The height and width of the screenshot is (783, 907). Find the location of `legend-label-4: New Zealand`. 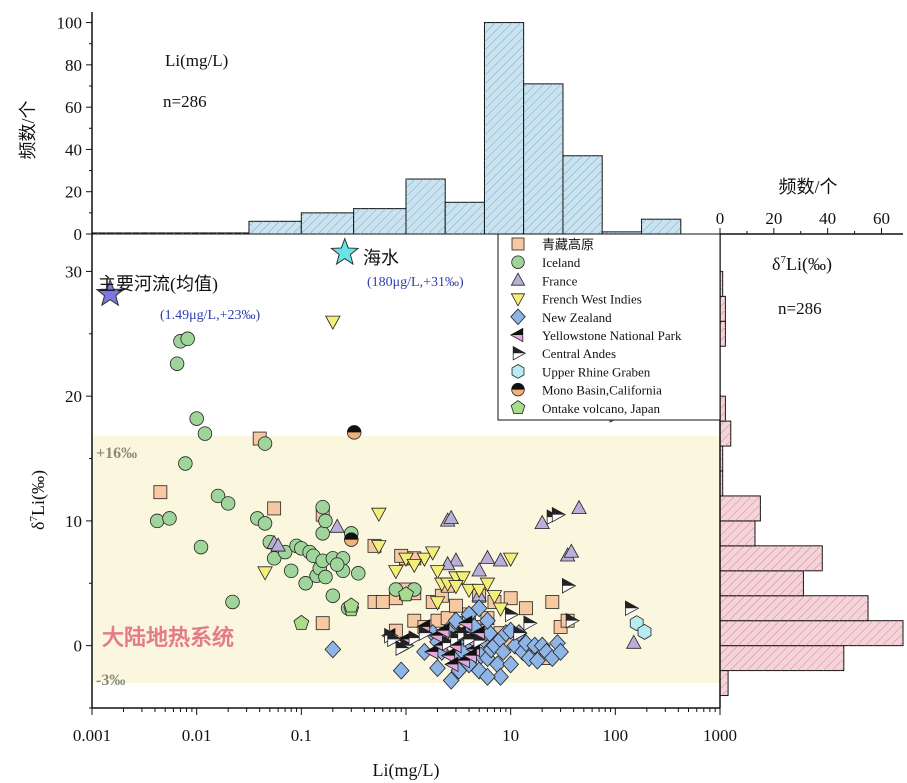

legend-label-4: New Zealand is located at coordinates (577, 317).